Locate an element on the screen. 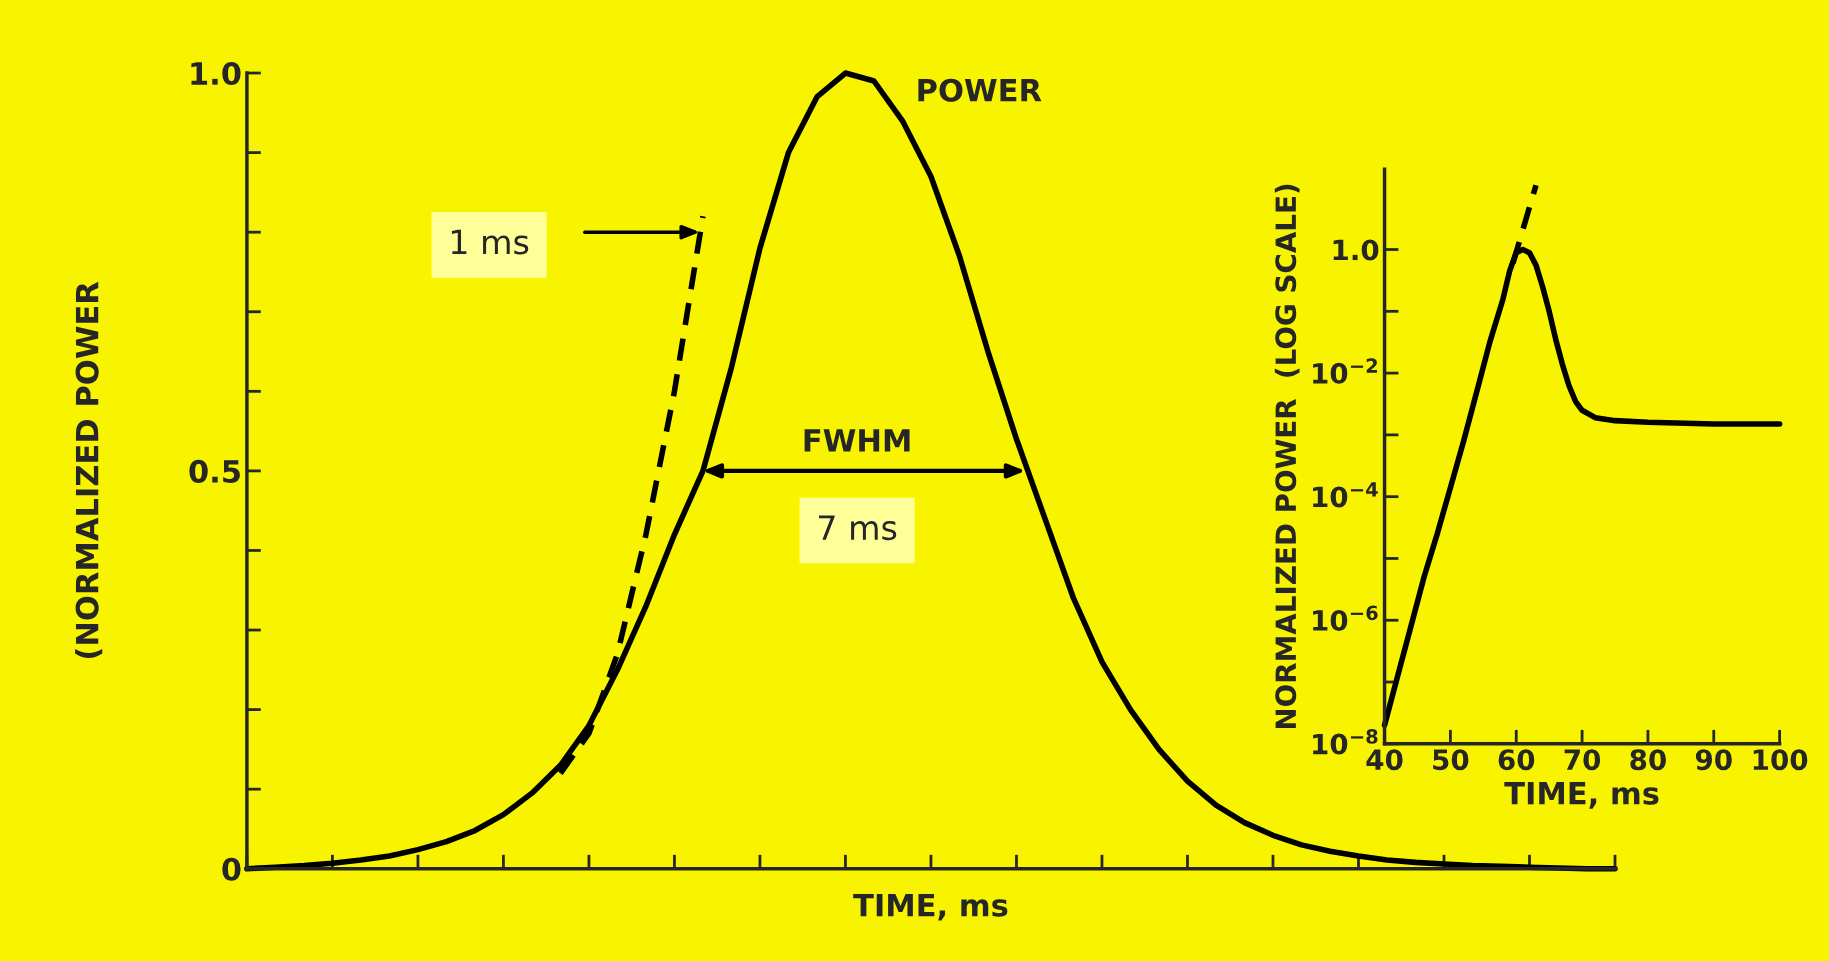 The width and height of the screenshot is (1829, 961). annotation: FWHM is located at coordinates (857, 440).